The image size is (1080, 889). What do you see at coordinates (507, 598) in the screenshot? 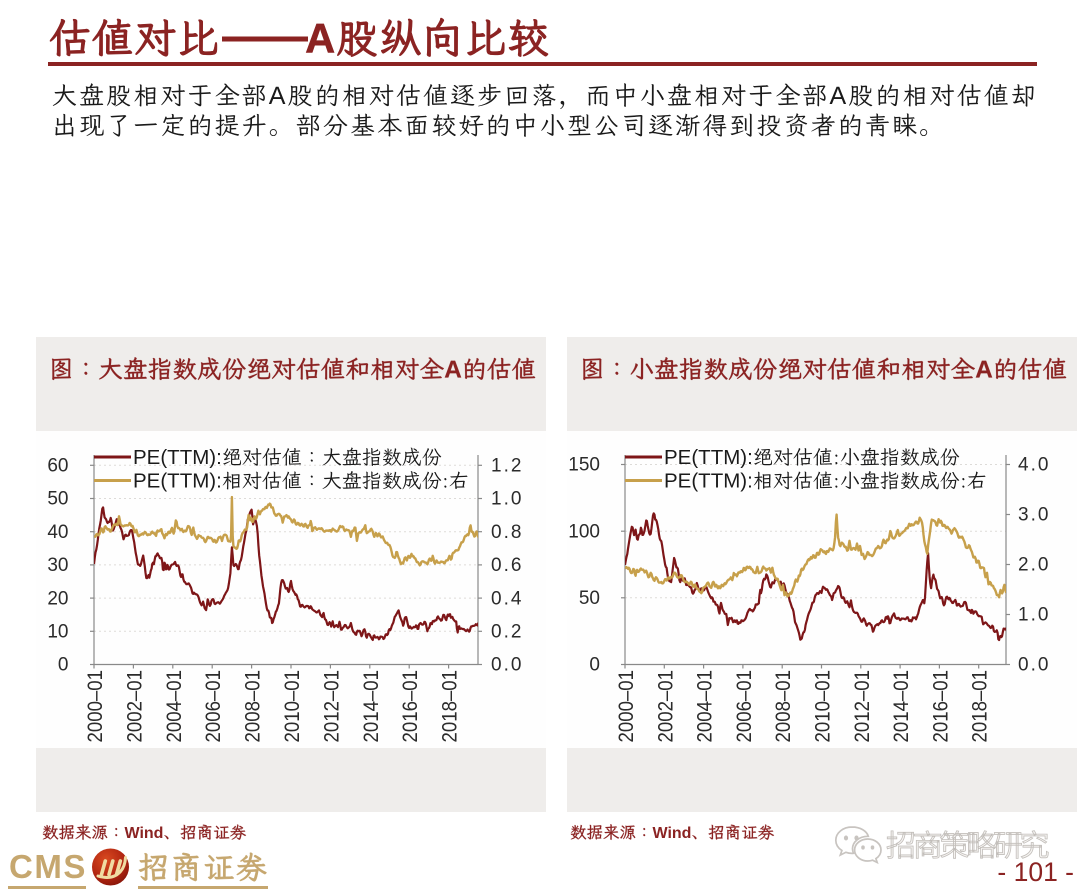
I see `svg-text: 0.4` at bounding box center [507, 598].